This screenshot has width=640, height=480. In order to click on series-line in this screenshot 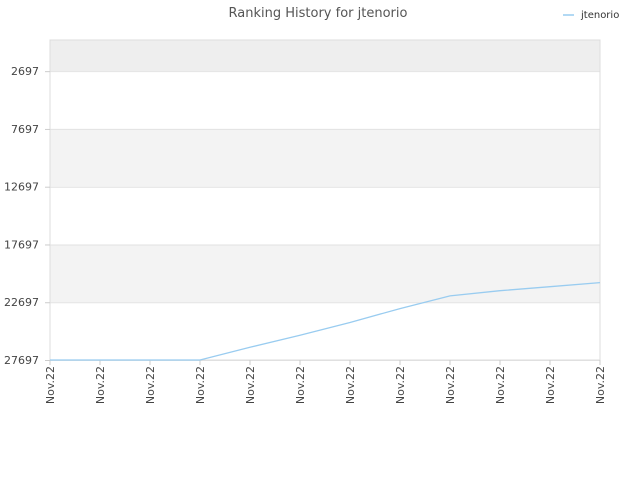, I will do `click(325, 321)`.